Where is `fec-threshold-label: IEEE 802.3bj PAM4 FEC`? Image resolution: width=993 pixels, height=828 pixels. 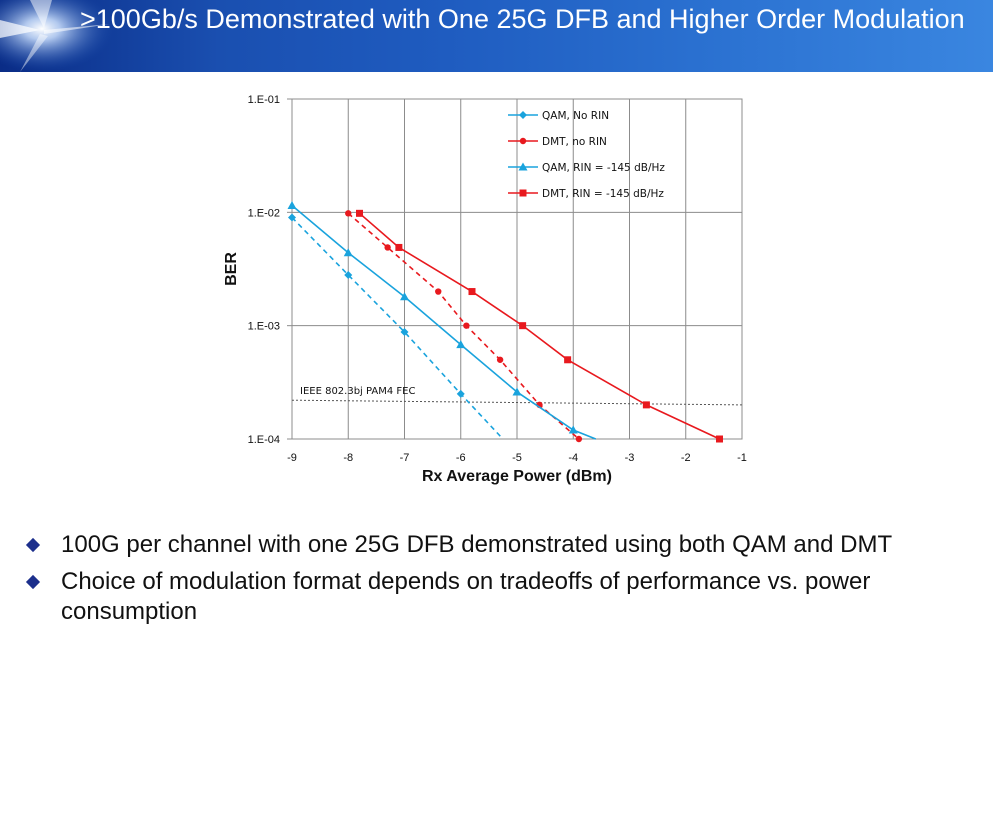
fec-threshold-label: IEEE 802.3bj PAM4 FEC is located at coordinates (357, 391).